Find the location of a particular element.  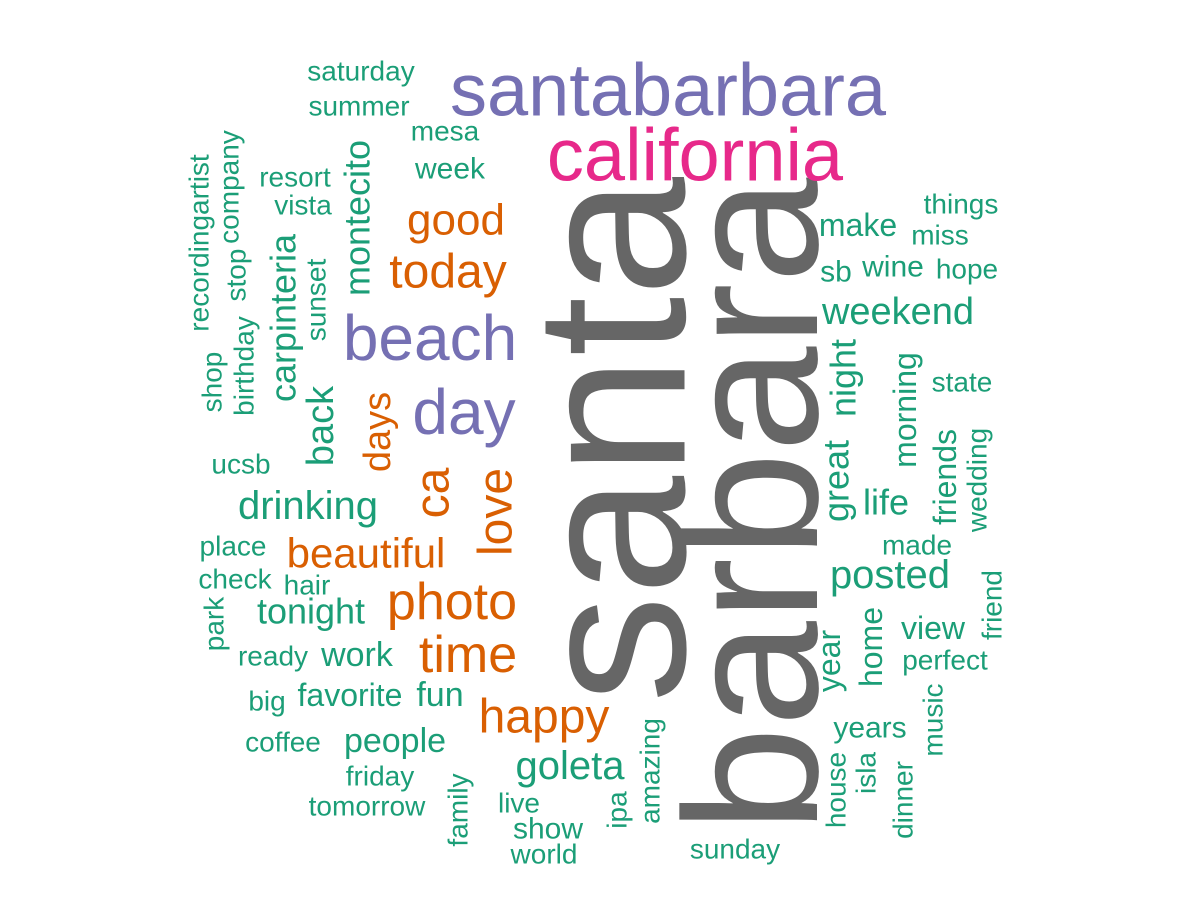

word-family: family is located at coordinates (458, 809).